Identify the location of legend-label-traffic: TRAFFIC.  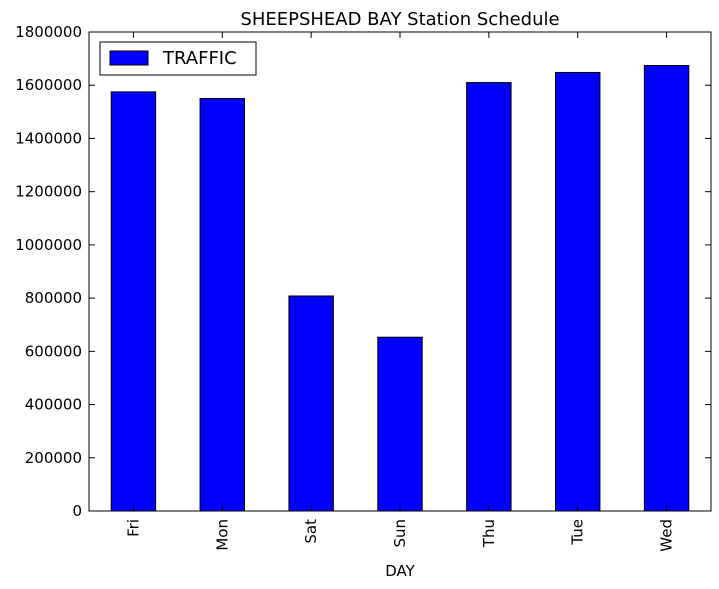
(199, 58).